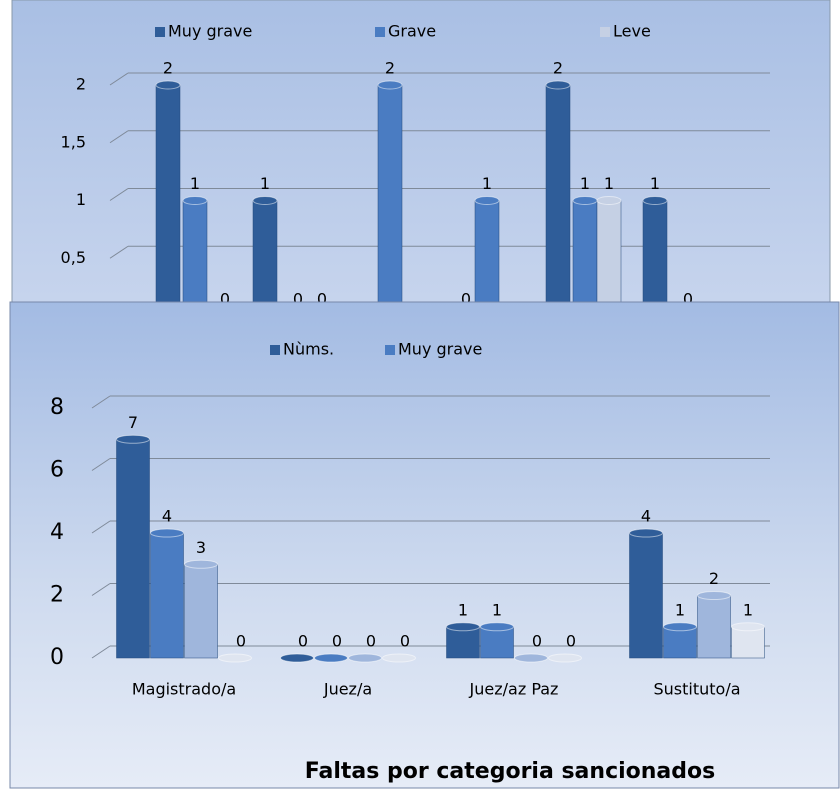 The image size is (840, 789). What do you see at coordinates (347, 689) in the screenshot?
I see `x-tick-label: Juez/a` at bounding box center [347, 689].